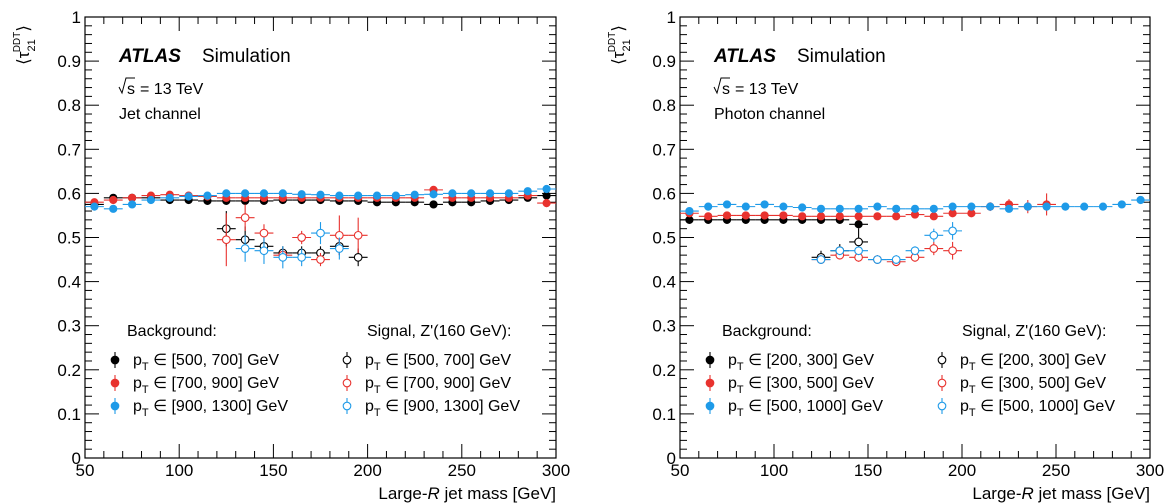 Image resolution: width=1165 pixels, height=503 pixels. What do you see at coordinates (1033, 362) in the screenshot?
I see `legend-label: pT ∈ [200, 300] GeV` at bounding box center [1033, 362].